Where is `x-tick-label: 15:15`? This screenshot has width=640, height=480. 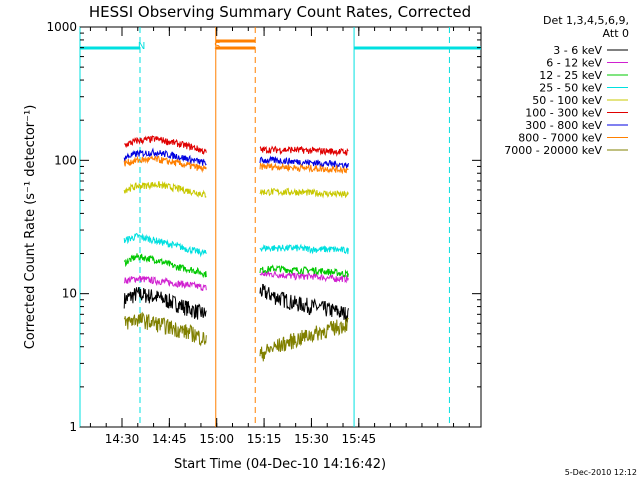 x-tick-label: 15:15 is located at coordinates (264, 439).